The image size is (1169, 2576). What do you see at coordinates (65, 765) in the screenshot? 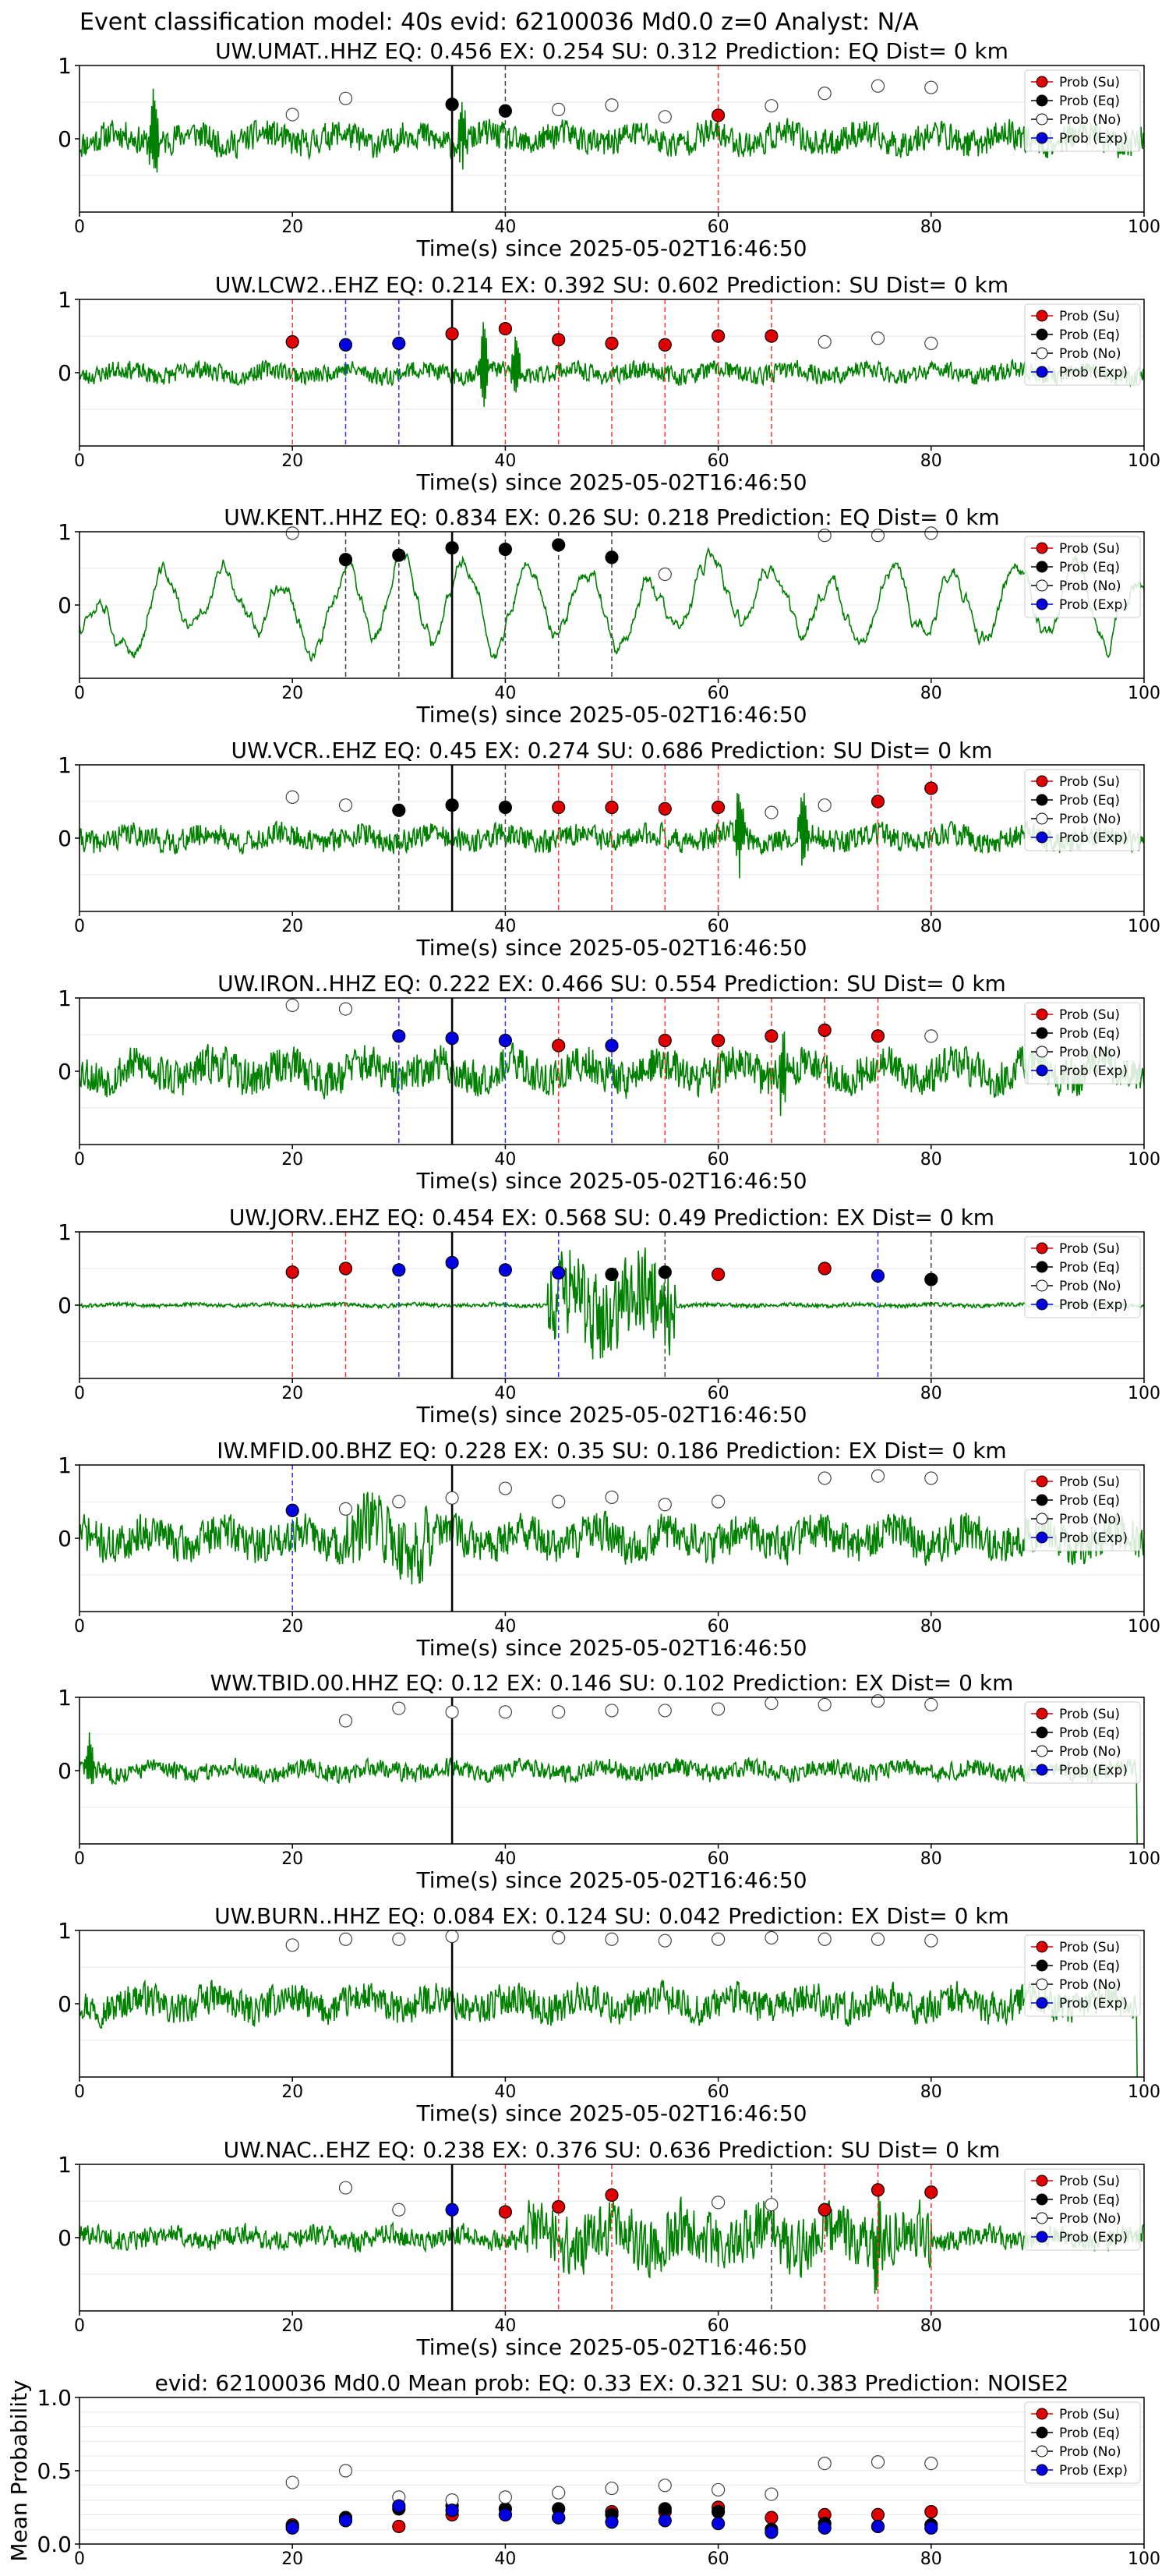
I see `y-tick-label: 1` at bounding box center [65, 765].